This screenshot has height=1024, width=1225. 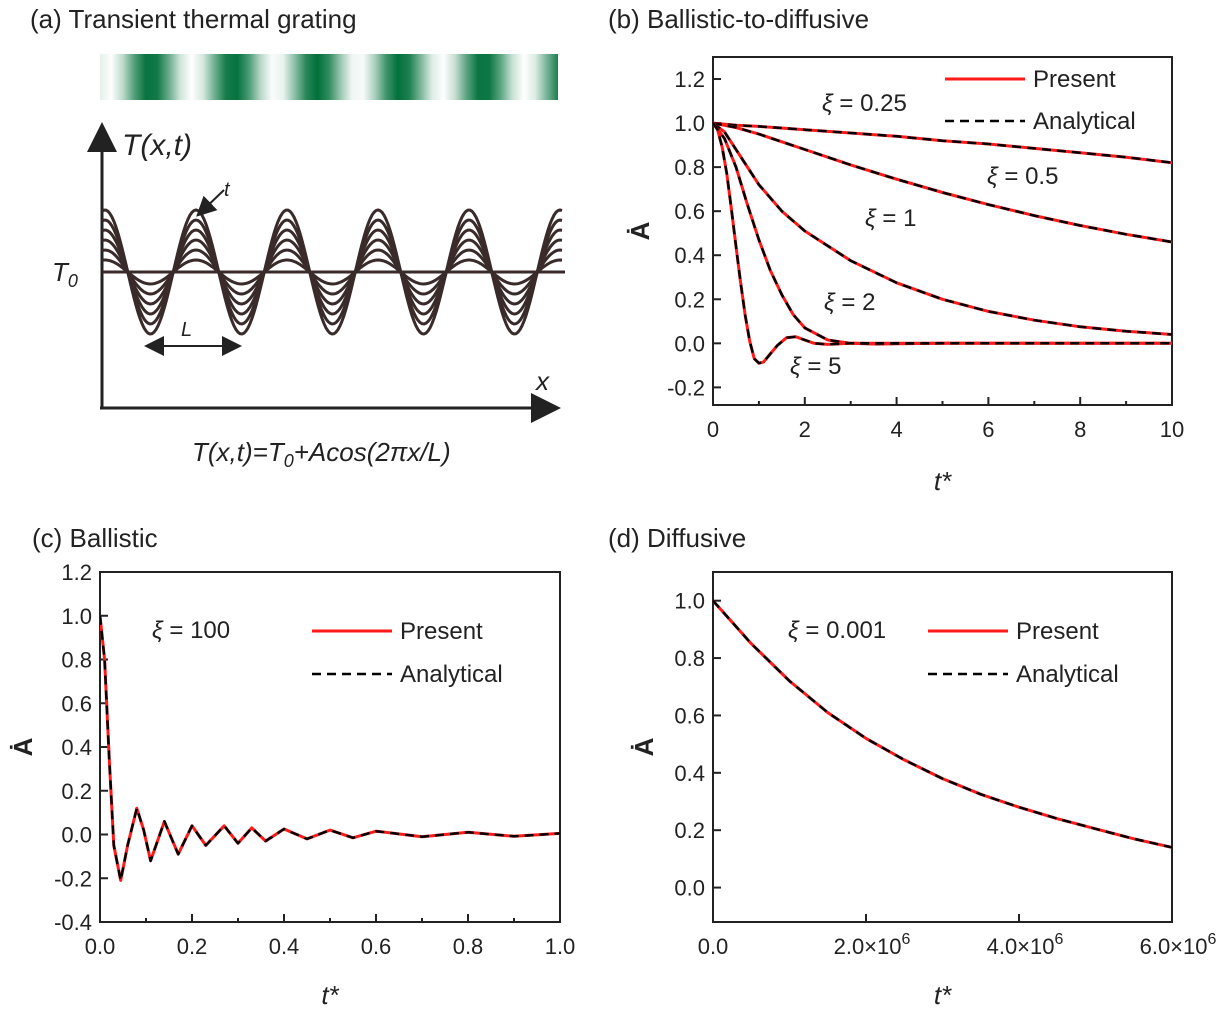 What do you see at coordinates (191, 630) in the screenshot?
I see `curve-annotation: ξ = 100` at bounding box center [191, 630].